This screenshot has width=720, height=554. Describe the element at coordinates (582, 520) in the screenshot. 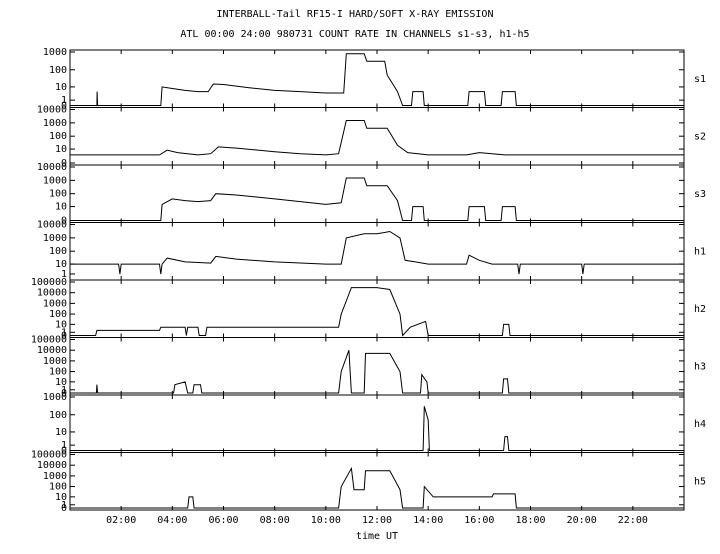

I see `x-tick-label: 20:00` at that location.